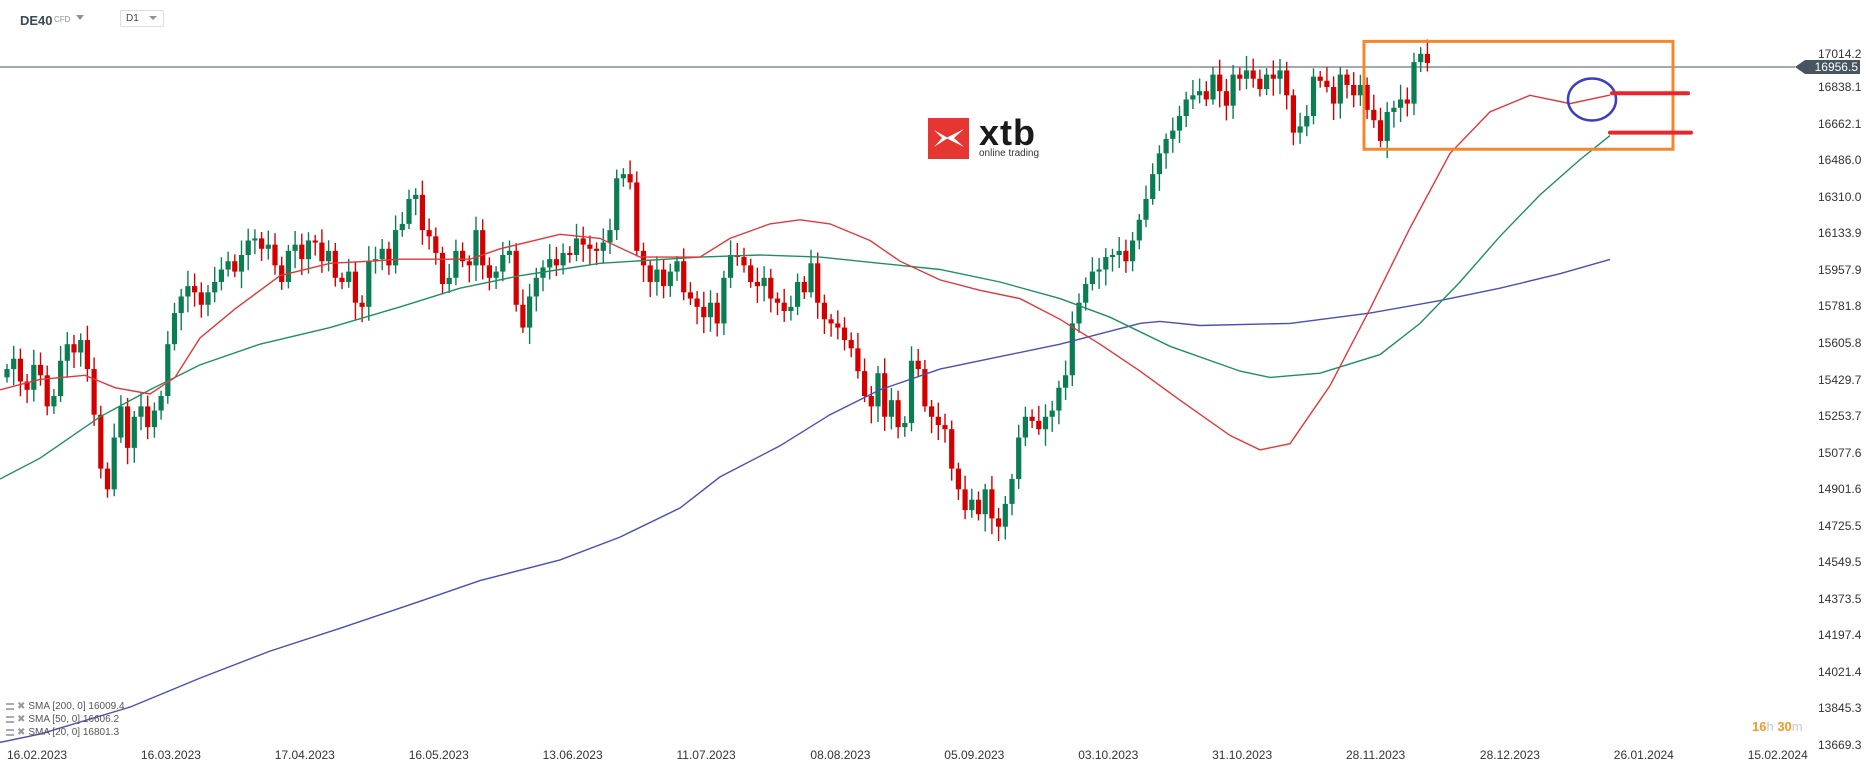  What do you see at coordinates (840, 755) in the screenshot?
I see `date-axis-label: 08.08.2023` at bounding box center [840, 755].